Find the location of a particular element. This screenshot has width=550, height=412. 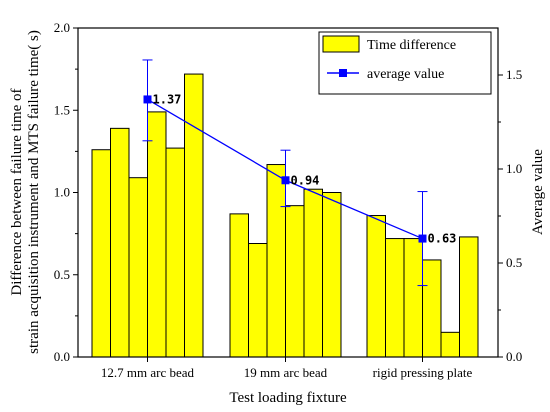

legend-bar-swatch is located at coordinates (341, 44).